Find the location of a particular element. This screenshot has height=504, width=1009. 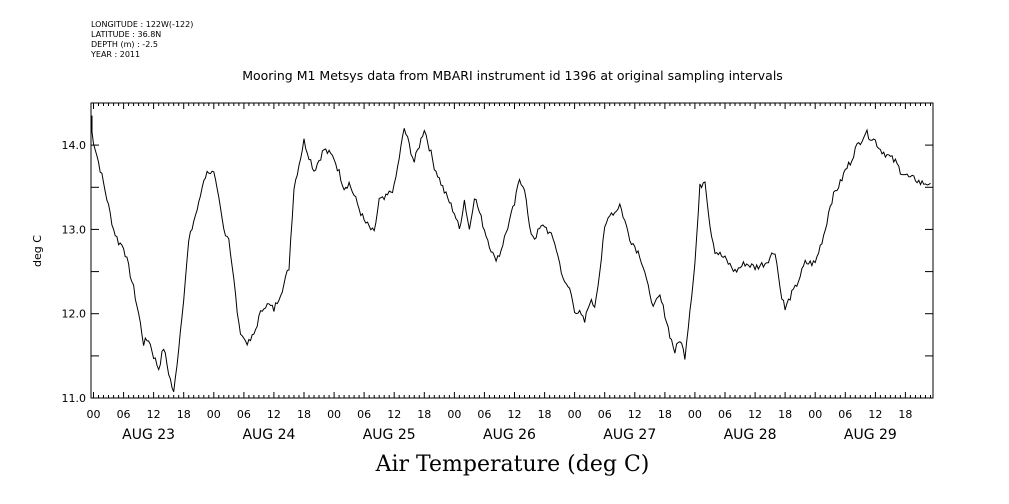

y-tick-label: 13.0 is located at coordinates (74, 229).